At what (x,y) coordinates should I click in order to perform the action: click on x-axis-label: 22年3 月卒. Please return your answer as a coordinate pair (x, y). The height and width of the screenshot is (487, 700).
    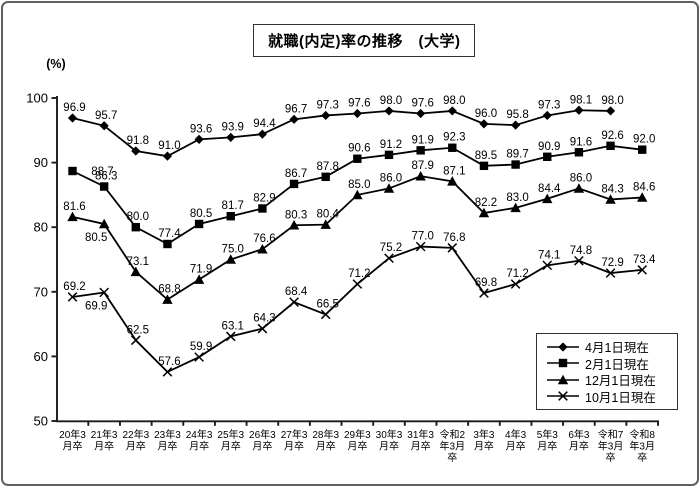
    Looking at the image, I should click on (135, 440).